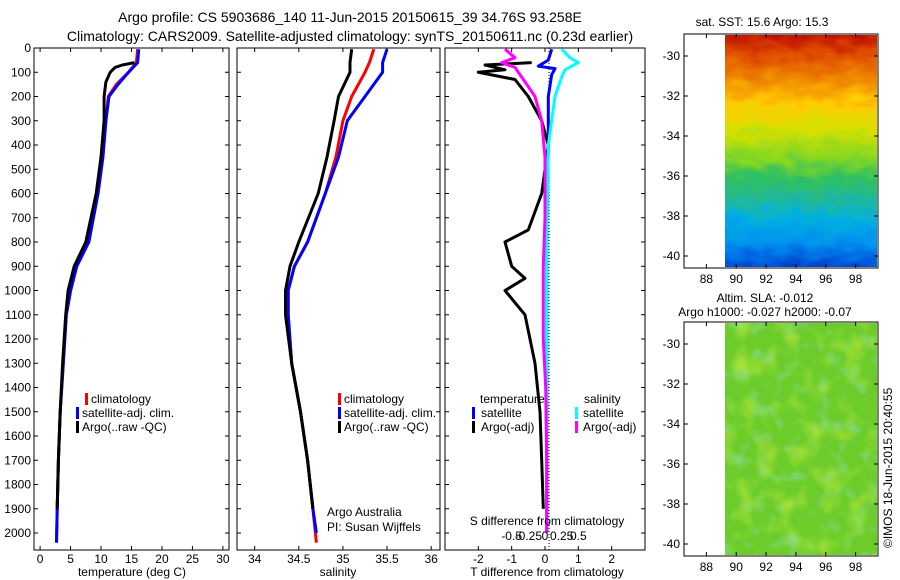 Image resolution: width=900 pixels, height=580 pixels. I want to click on y-tick-label: 2000, so click(17, 533).